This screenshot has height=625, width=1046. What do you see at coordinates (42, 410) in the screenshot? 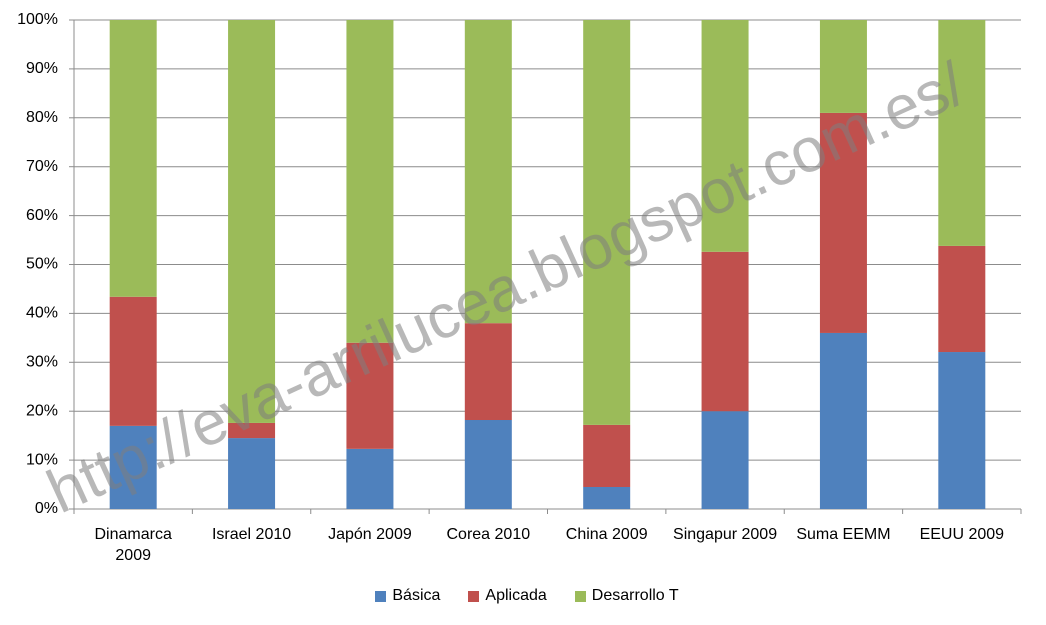
I see `y-tick-label: 20%` at bounding box center [42, 410].